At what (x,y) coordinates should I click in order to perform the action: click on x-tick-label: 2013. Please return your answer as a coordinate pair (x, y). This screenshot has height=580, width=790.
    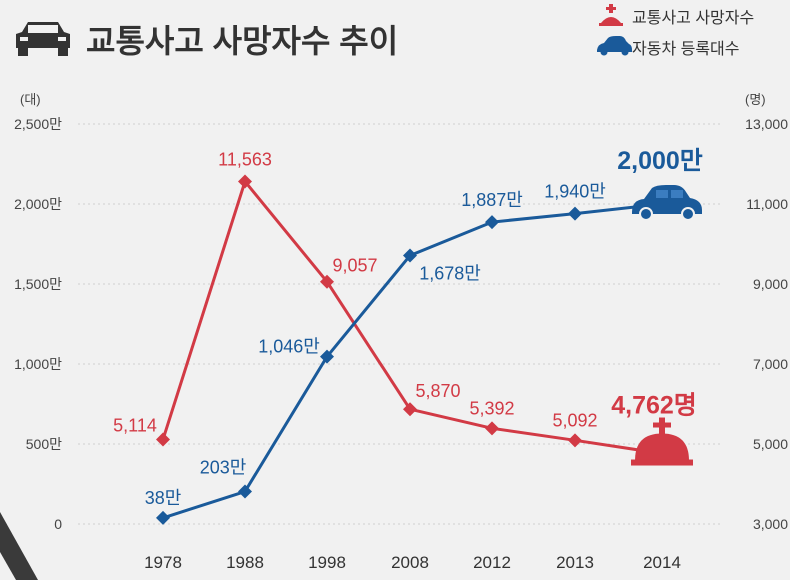
    Looking at the image, I should click on (575, 562).